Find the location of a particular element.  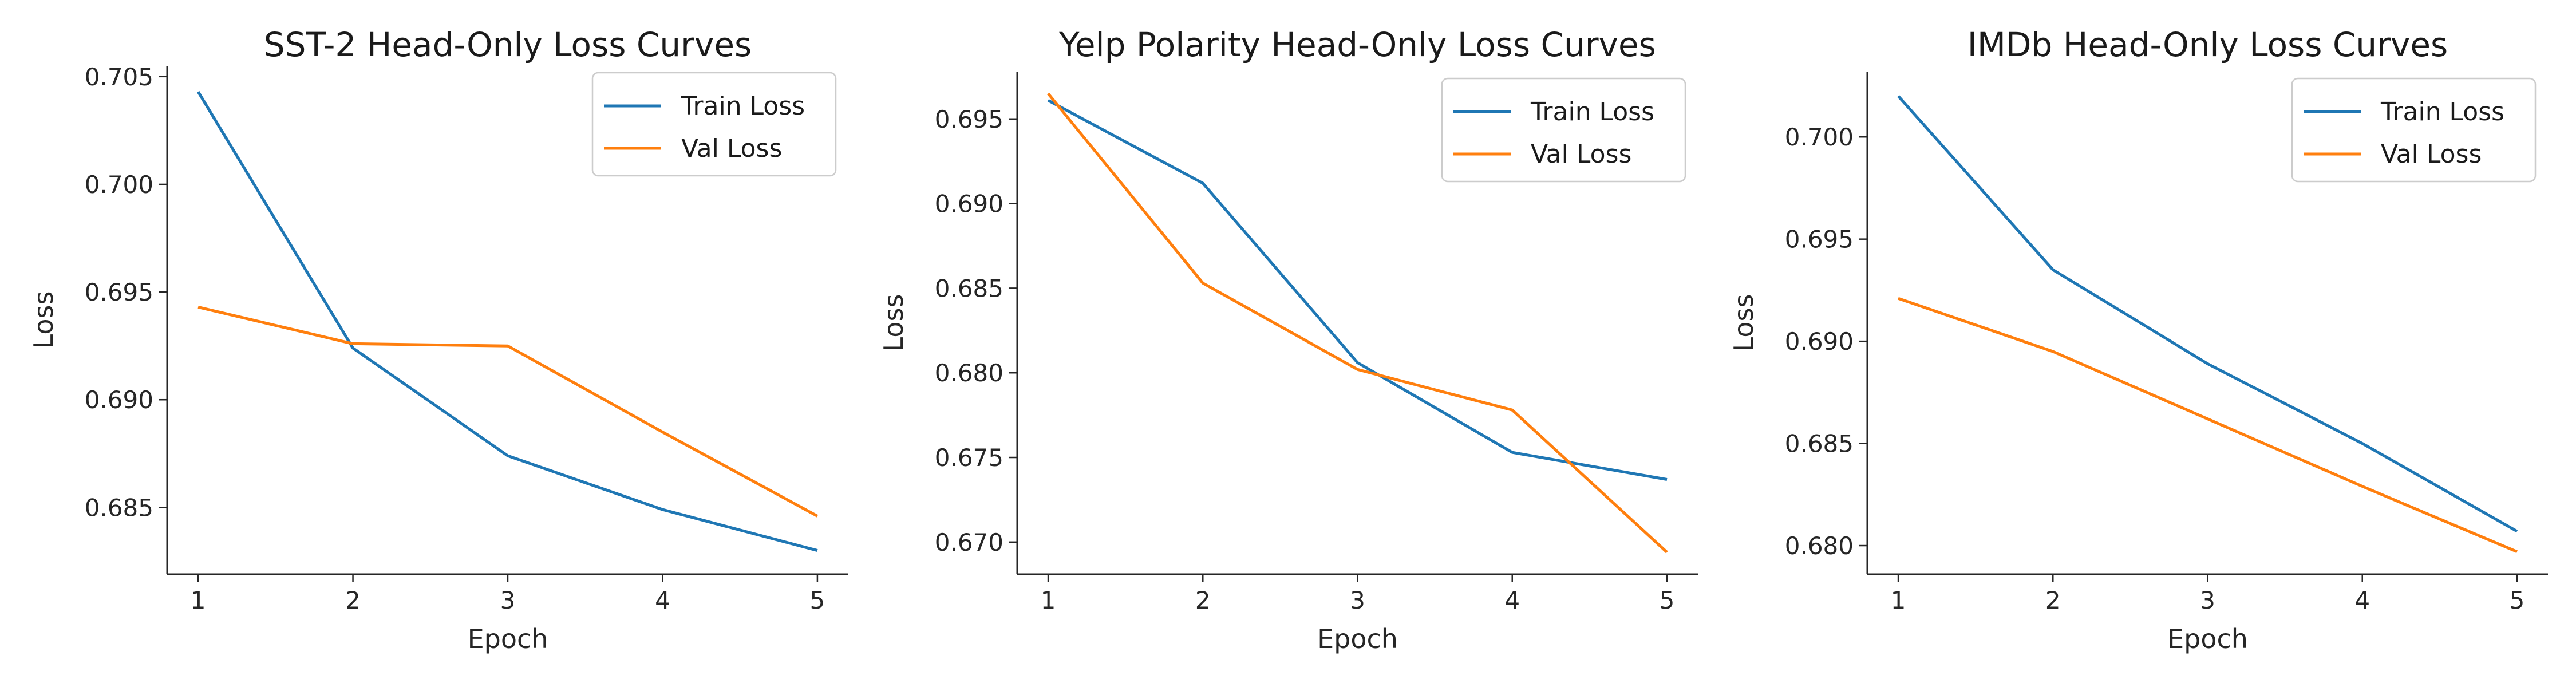

chart-2-y-tick-label: 0.680 is located at coordinates (1819, 546).